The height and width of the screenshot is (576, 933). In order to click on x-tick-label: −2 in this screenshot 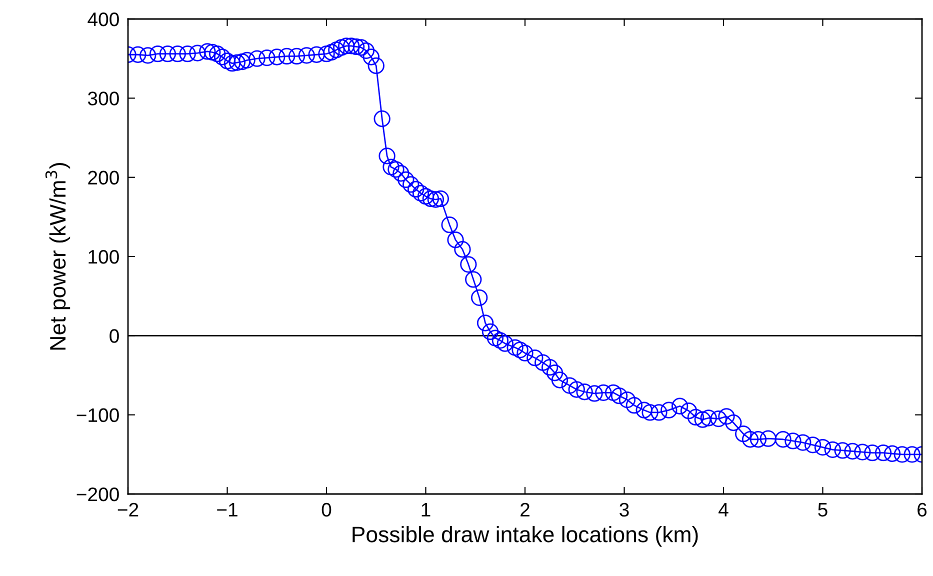, I will do `click(128, 509)`.